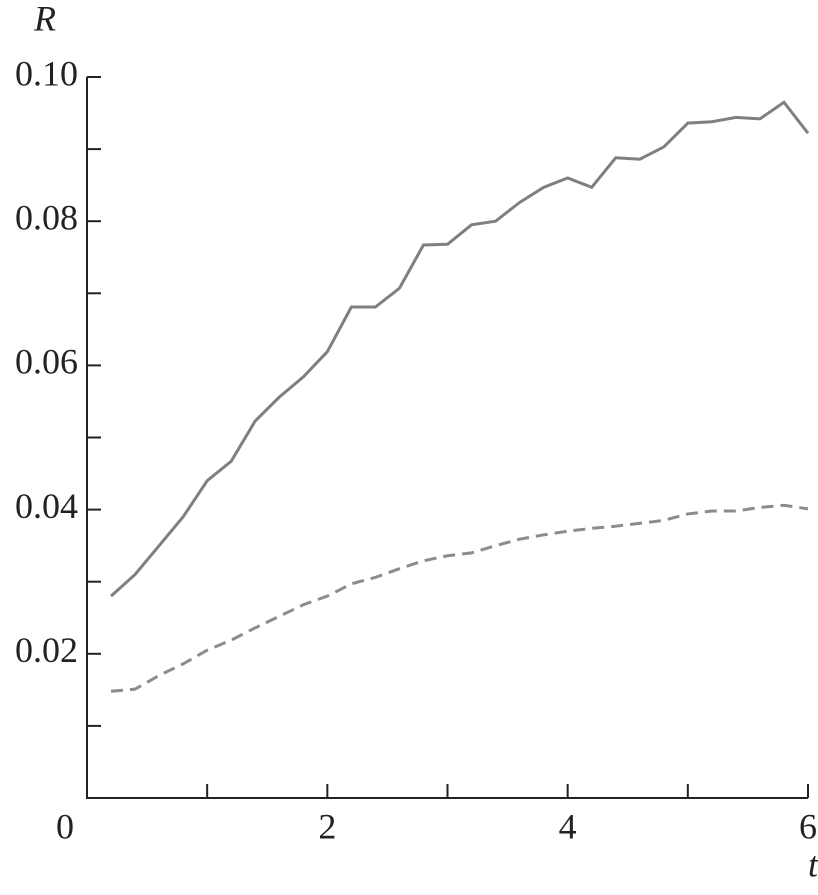 Image resolution: width=818 pixels, height=895 pixels. Describe the element at coordinates (327, 826) in the screenshot. I see `x-tick-label: 2` at that location.